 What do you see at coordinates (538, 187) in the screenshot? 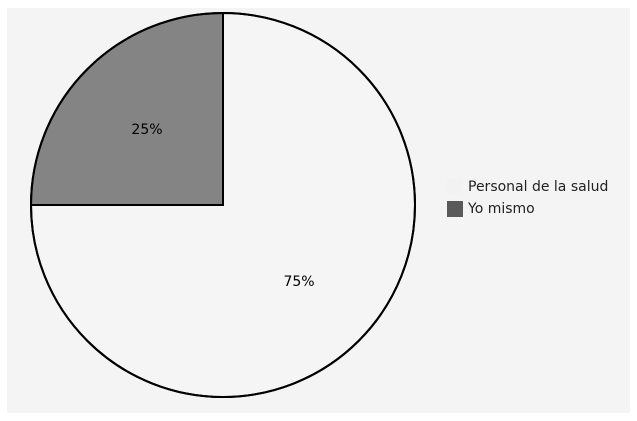
I see `legend-label-personal-de-la-salud: Personal de la salud` at bounding box center [538, 187].